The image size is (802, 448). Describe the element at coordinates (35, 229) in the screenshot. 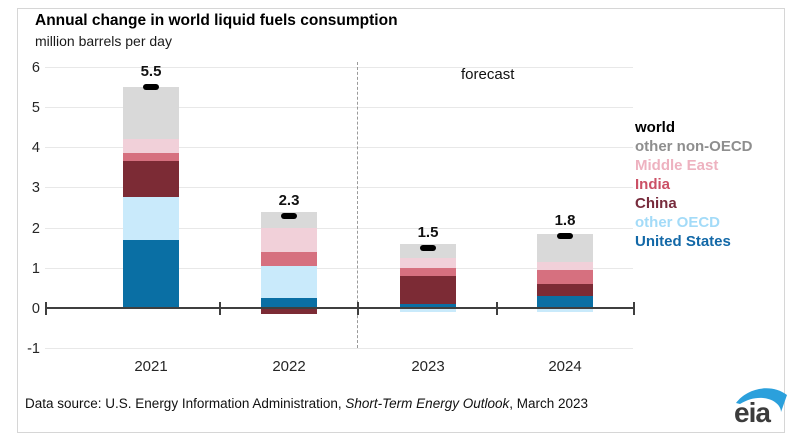

I see `y-axis-tick-label: 2` at that location.